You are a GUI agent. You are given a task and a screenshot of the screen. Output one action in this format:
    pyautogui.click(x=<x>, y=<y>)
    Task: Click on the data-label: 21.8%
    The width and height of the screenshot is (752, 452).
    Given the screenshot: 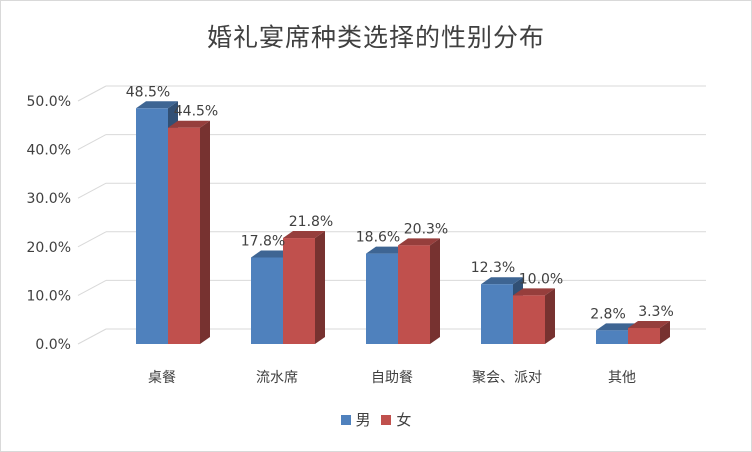 What is the action you would take?
    pyautogui.click(x=311, y=222)
    